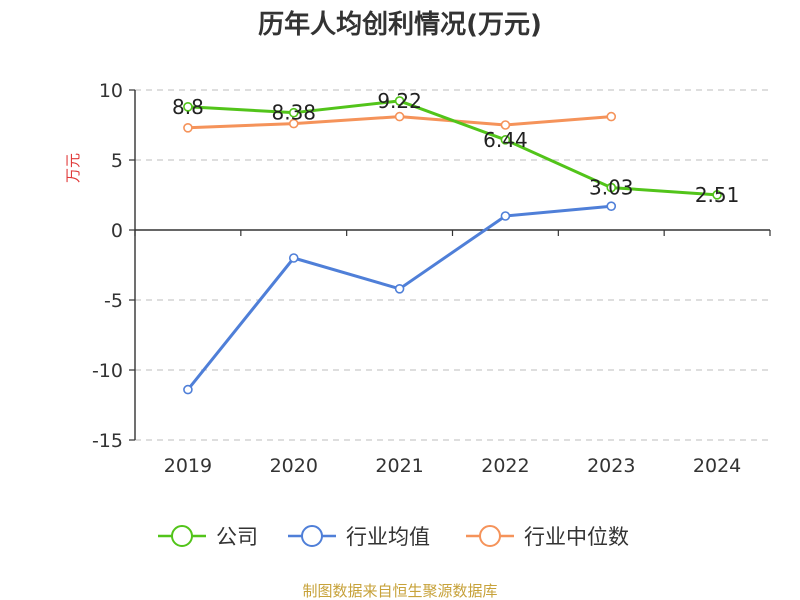 This screenshot has width=800, height=600. Describe the element at coordinates (188, 466) in the screenshot. I see `x-tick-label: 2019` at that location.